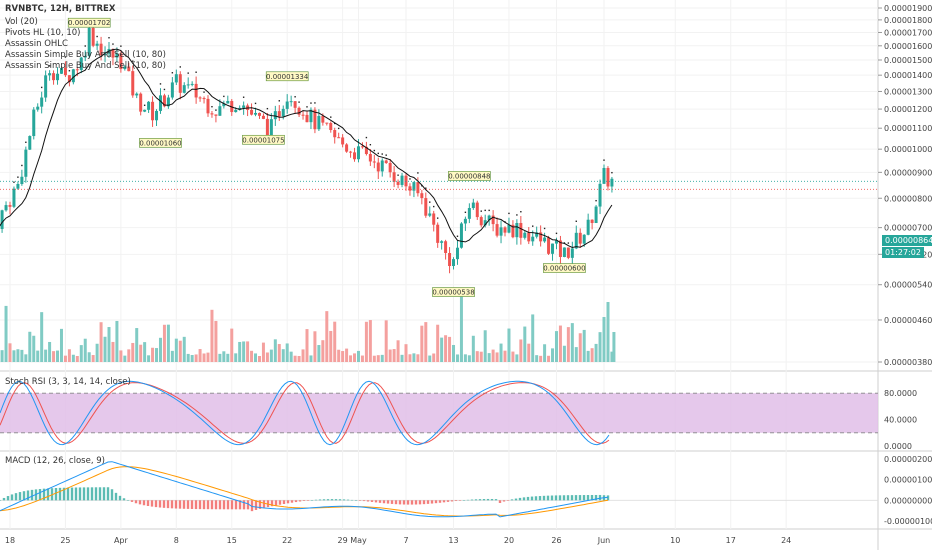 Image resolution: width=932 pixels, height=550 pixels. I want to click on pivot-label: 0.00001702, so click(89, 23).